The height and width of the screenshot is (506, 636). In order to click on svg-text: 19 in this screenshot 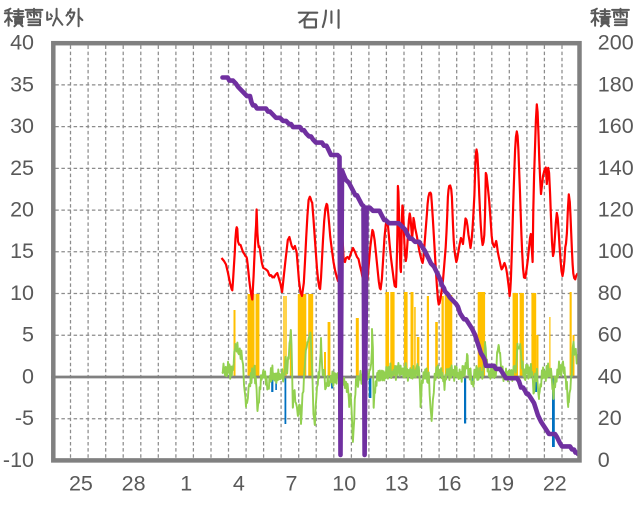, I will do `click(502, 484)`.